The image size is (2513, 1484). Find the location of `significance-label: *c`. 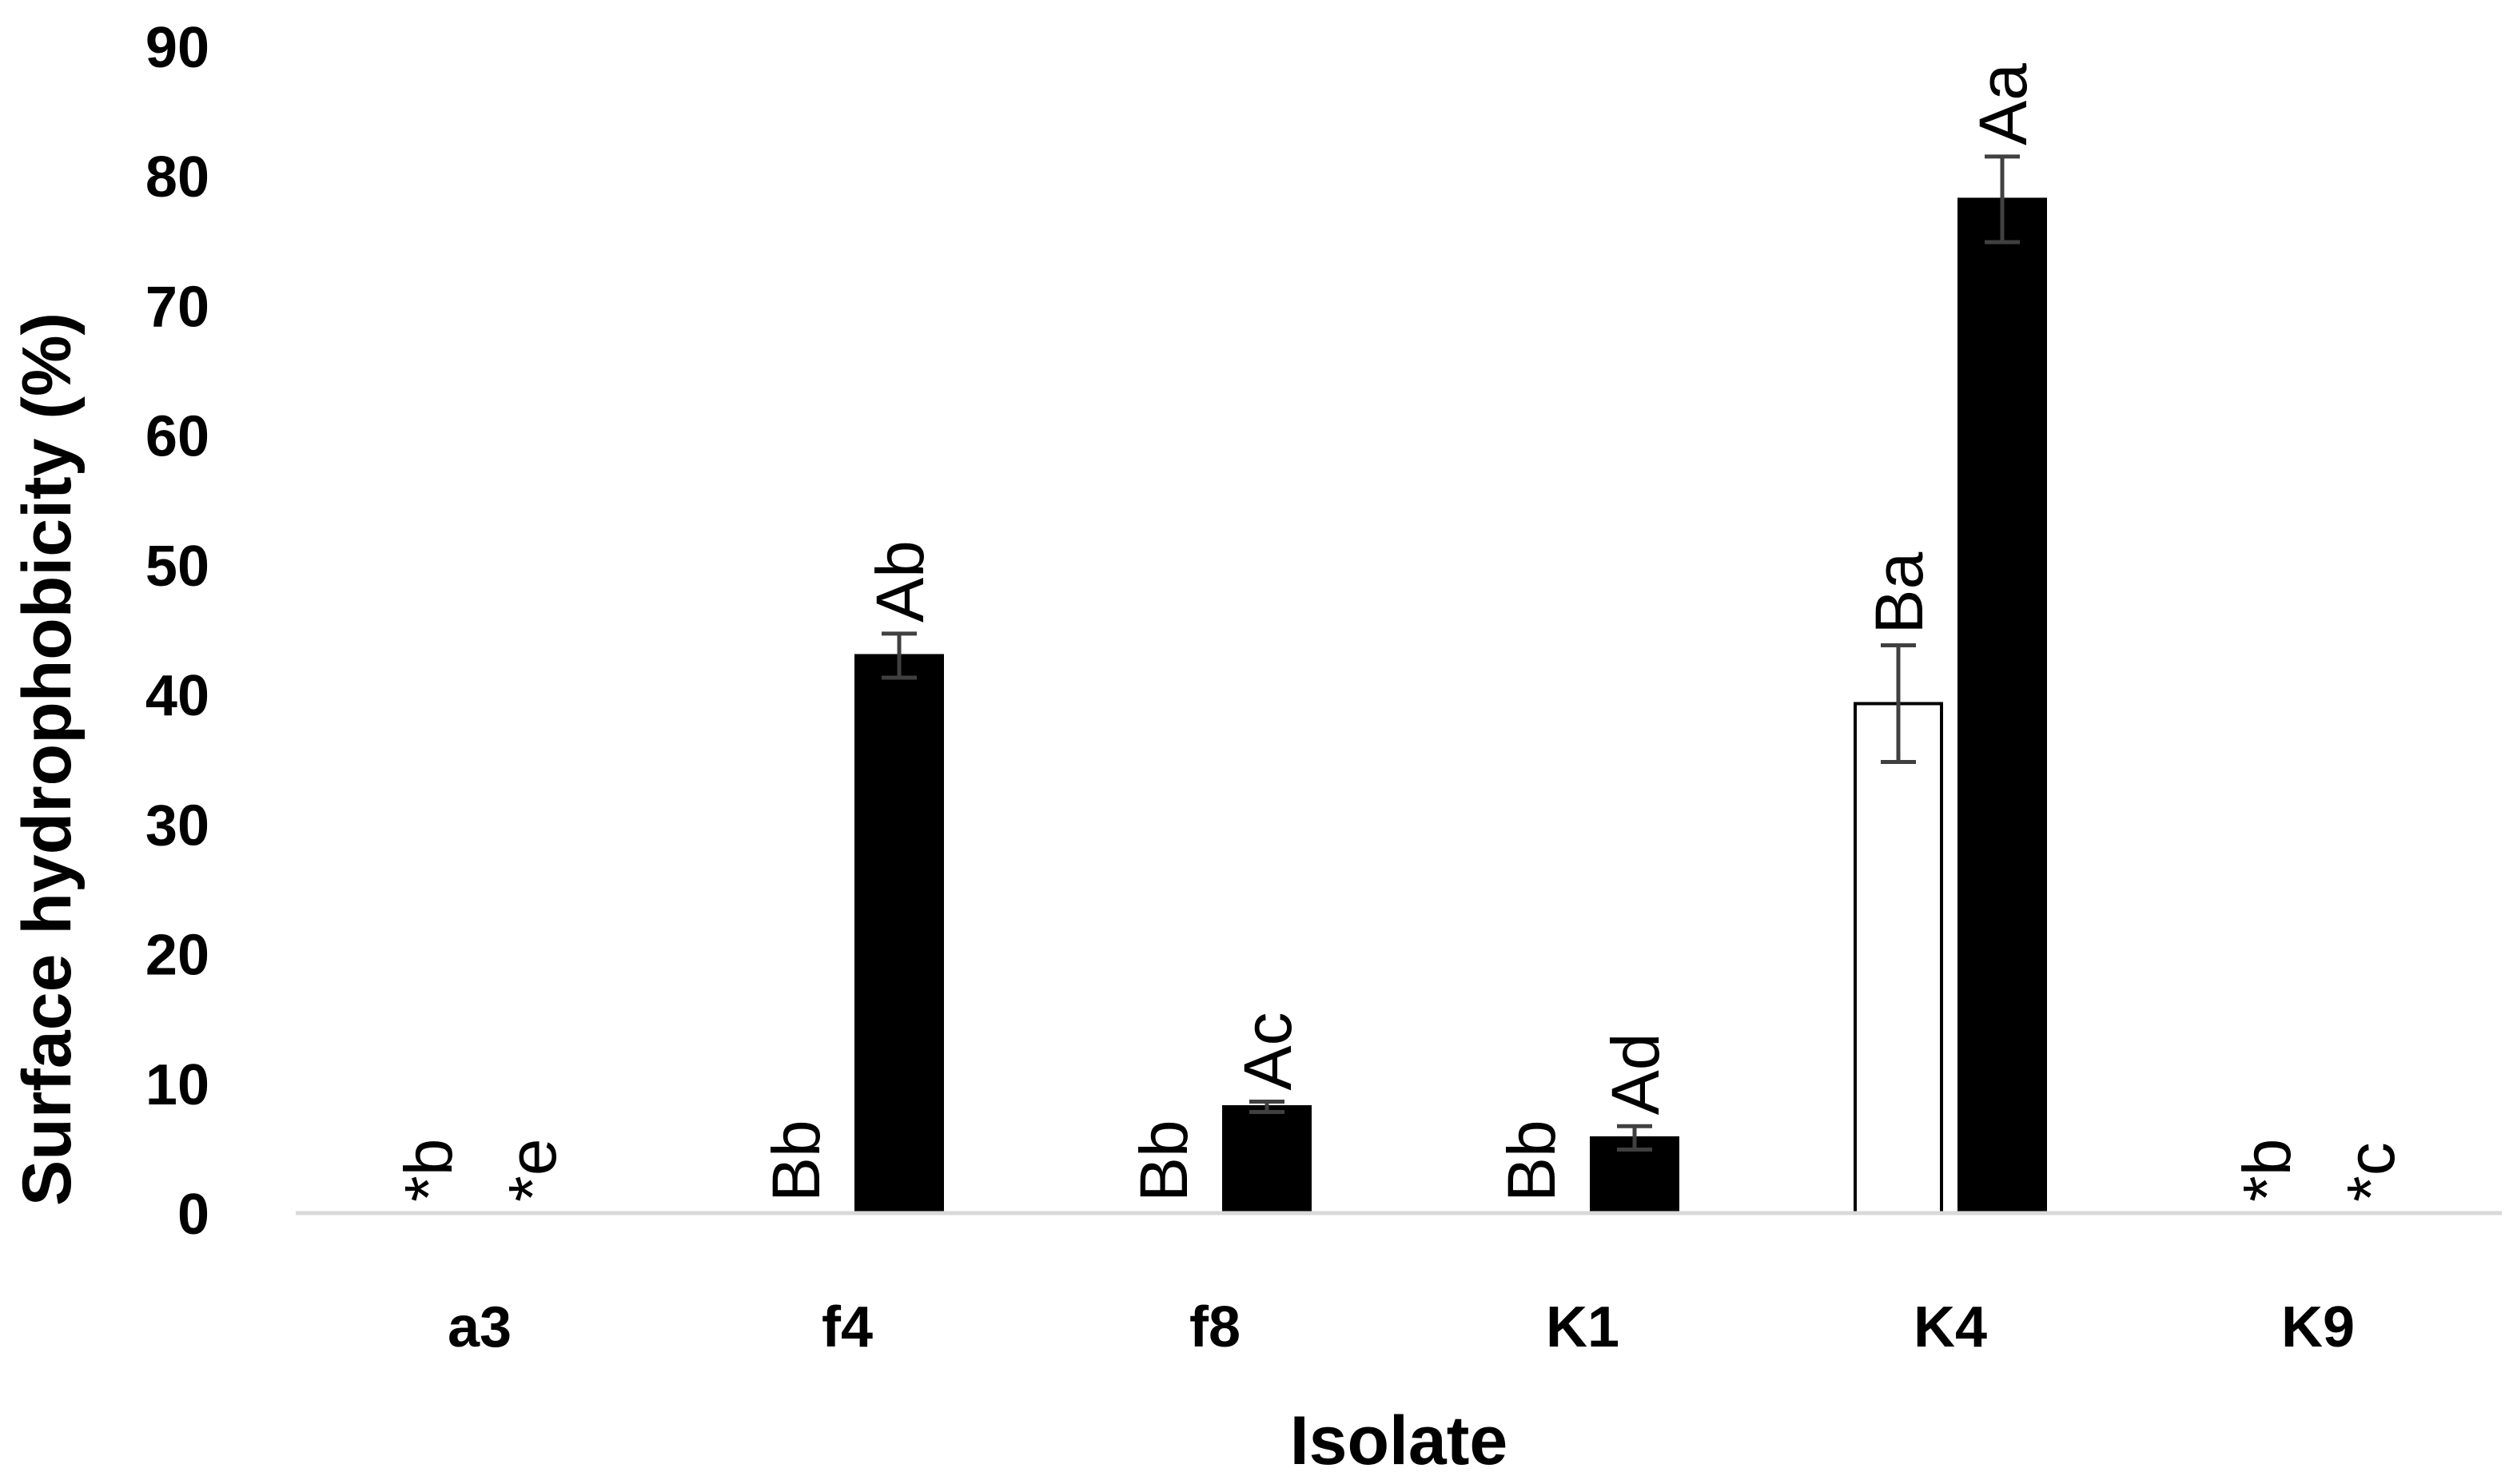

significance-label: *c is located at coordinates (2370, 1172).